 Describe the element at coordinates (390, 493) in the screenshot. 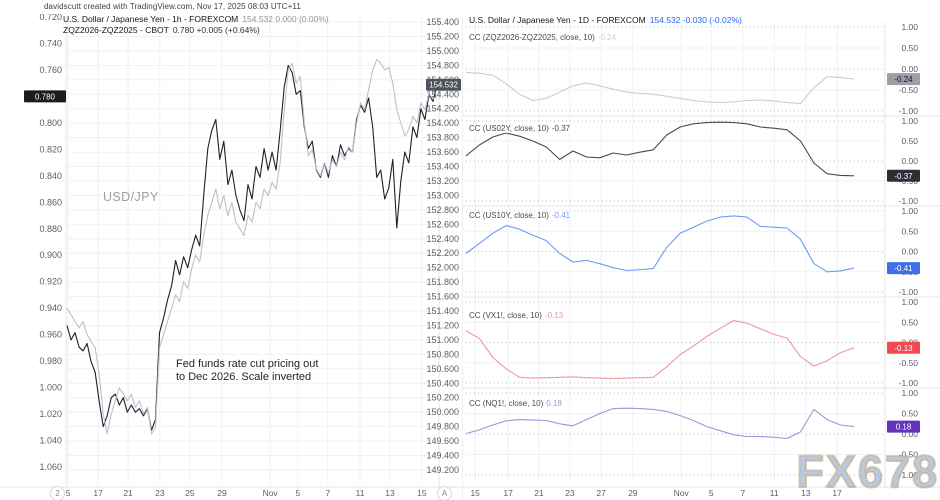

I see `axis-tick-label: 13` at that location.